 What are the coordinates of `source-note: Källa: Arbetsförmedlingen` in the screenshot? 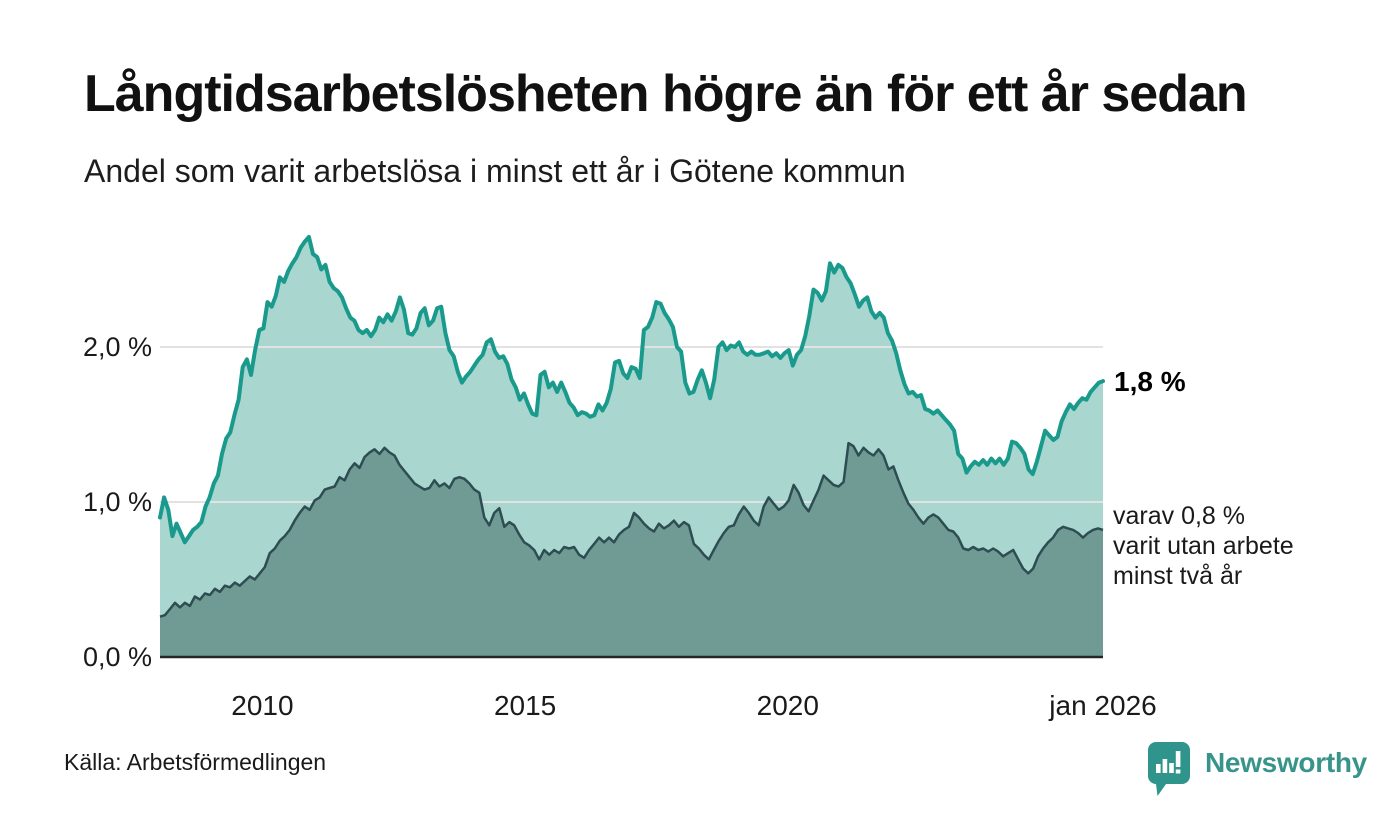 It's located at (195, 762).